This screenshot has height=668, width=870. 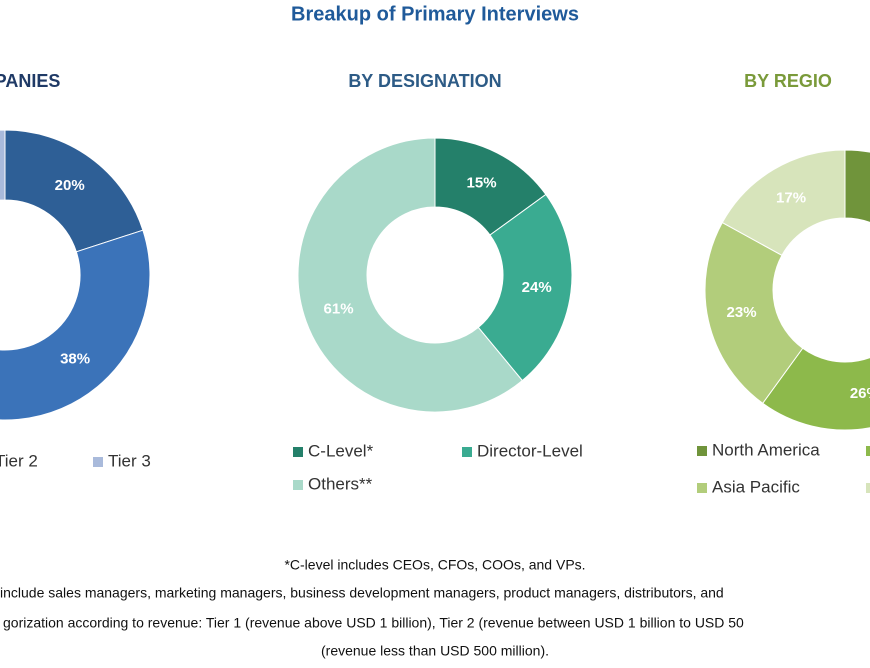 What do you see at coordinates (435, 651) in the screenshot?
I see `footnote: (revenue less than USD 500 million).` at bounding box center [435, 651].